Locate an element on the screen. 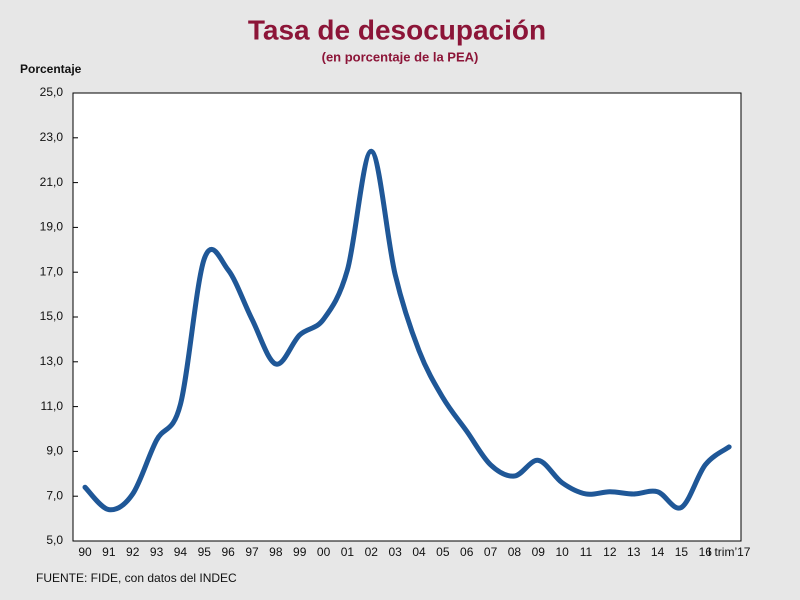 This screenshot has height=600, width=800. x-tick-label: 99 is located at coordinates (300, 552).